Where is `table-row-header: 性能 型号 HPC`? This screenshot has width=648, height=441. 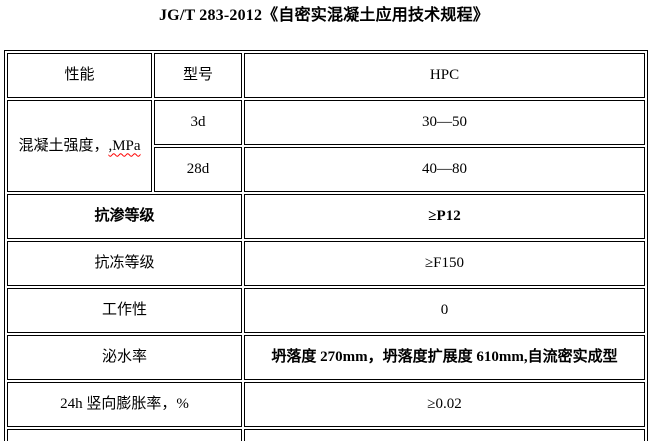 table-row-header: 性能 型号 HPC is located at coordinates (326, 75).